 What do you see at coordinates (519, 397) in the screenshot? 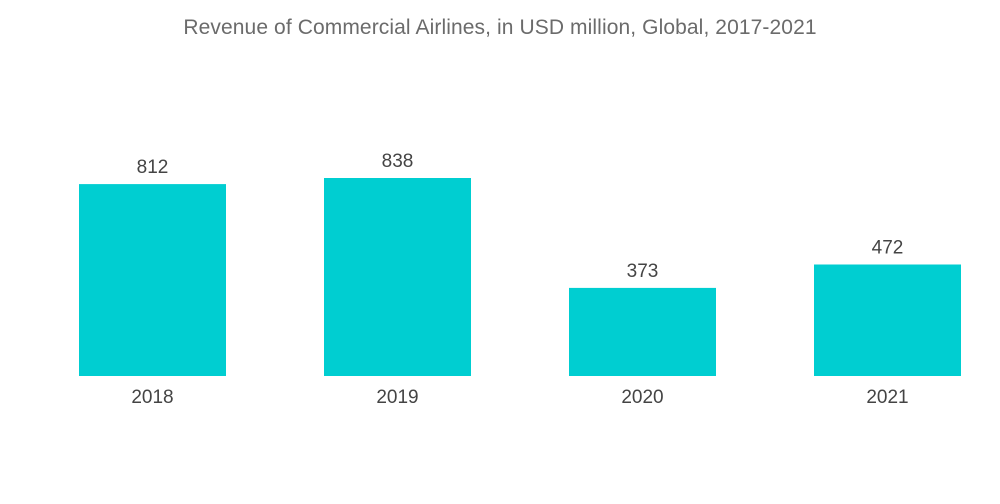
I see `x-tick-labels-layer: 2018 2019 2020 2021` at bounding box center [519, 397].